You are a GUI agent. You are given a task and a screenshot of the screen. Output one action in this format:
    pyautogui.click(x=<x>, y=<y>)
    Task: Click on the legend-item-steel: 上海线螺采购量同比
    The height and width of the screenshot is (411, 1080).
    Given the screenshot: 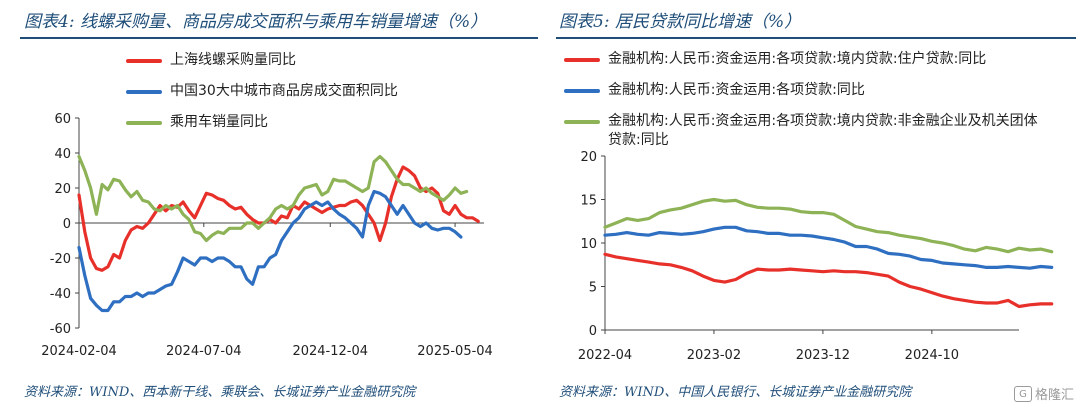 What is the action you would take?
    pyautogui.click(x=262, y=60)
    